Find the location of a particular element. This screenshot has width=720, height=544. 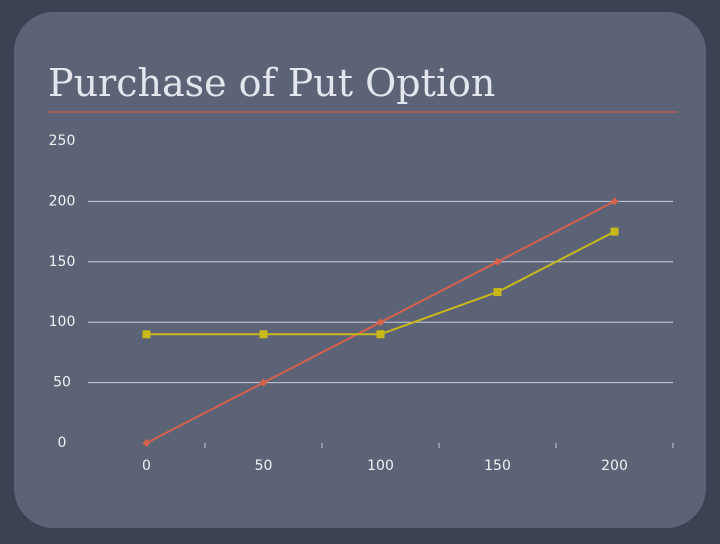

y-tick-label: 100 is located at coordinates (62, 322).